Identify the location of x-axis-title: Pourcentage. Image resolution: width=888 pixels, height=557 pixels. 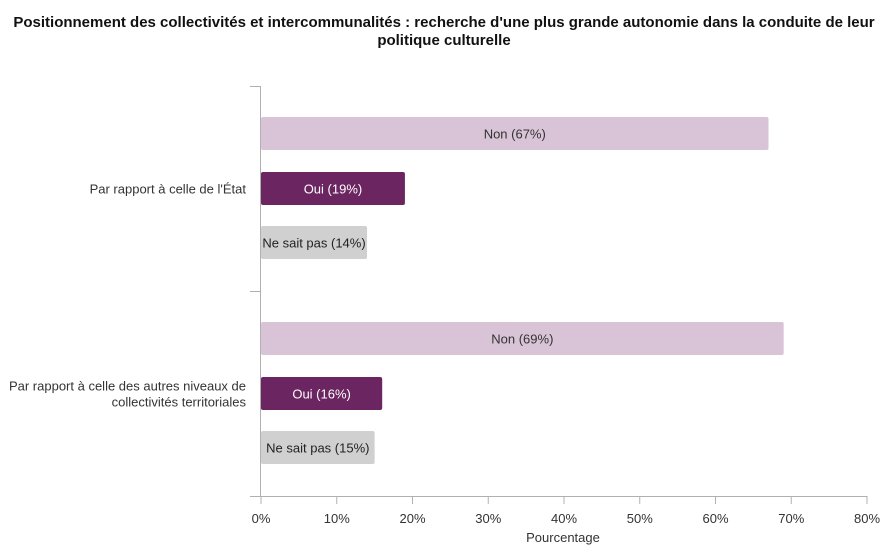
(563, 537).